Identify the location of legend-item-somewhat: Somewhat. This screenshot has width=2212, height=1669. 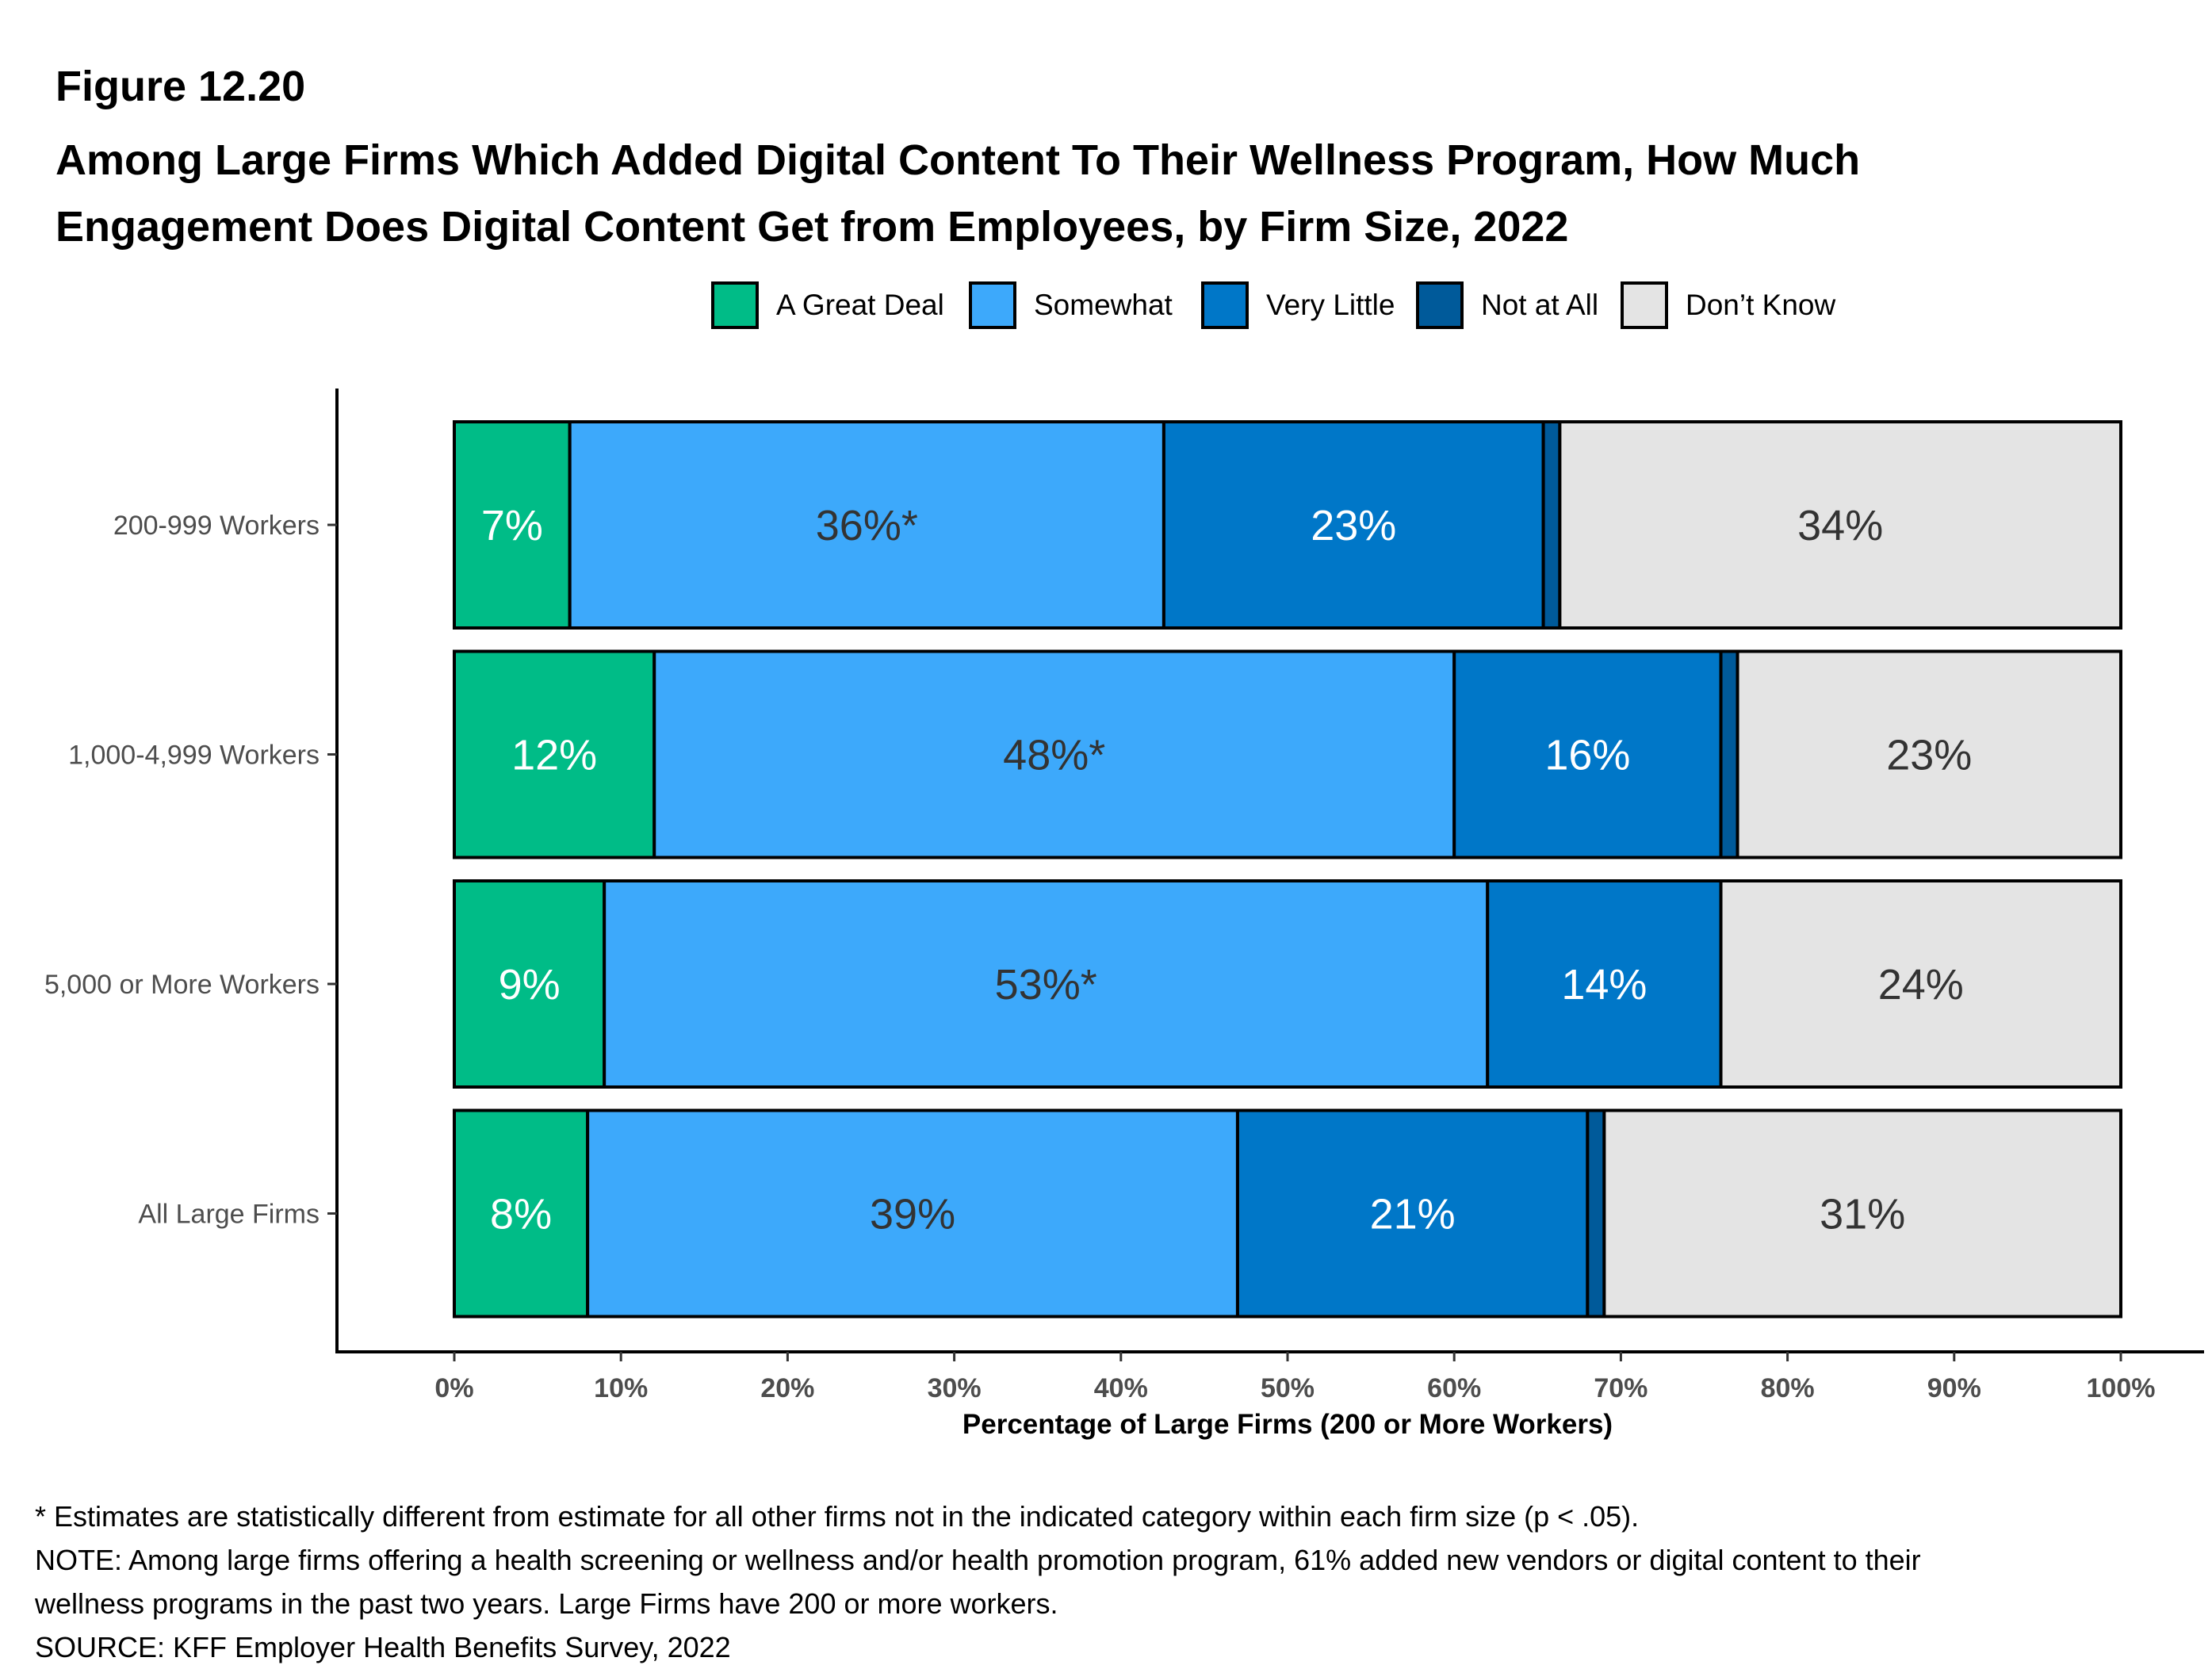
(1071, 305).